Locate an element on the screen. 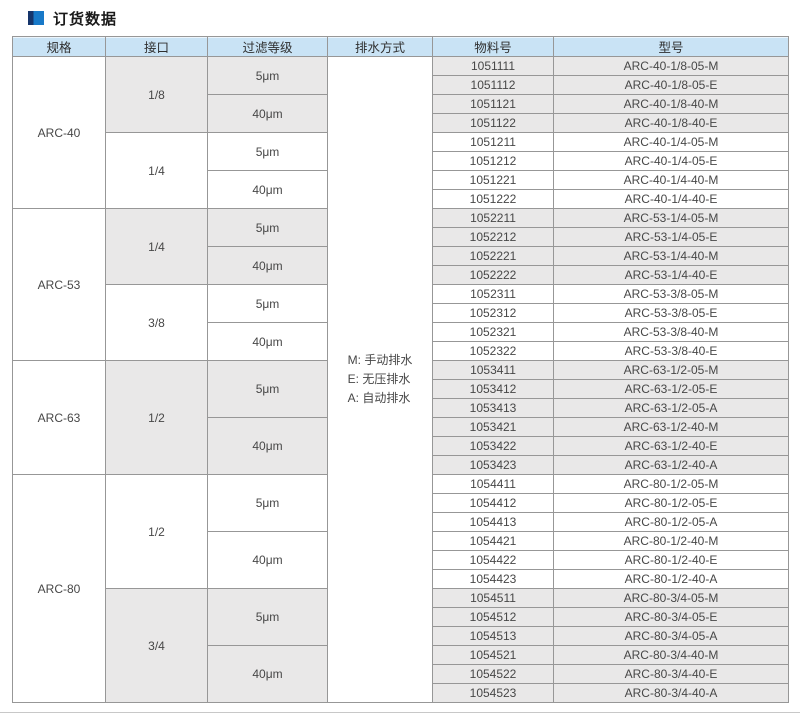  column-header-filtration-grade: 过滤等级 is located at coordinates (267, 46).